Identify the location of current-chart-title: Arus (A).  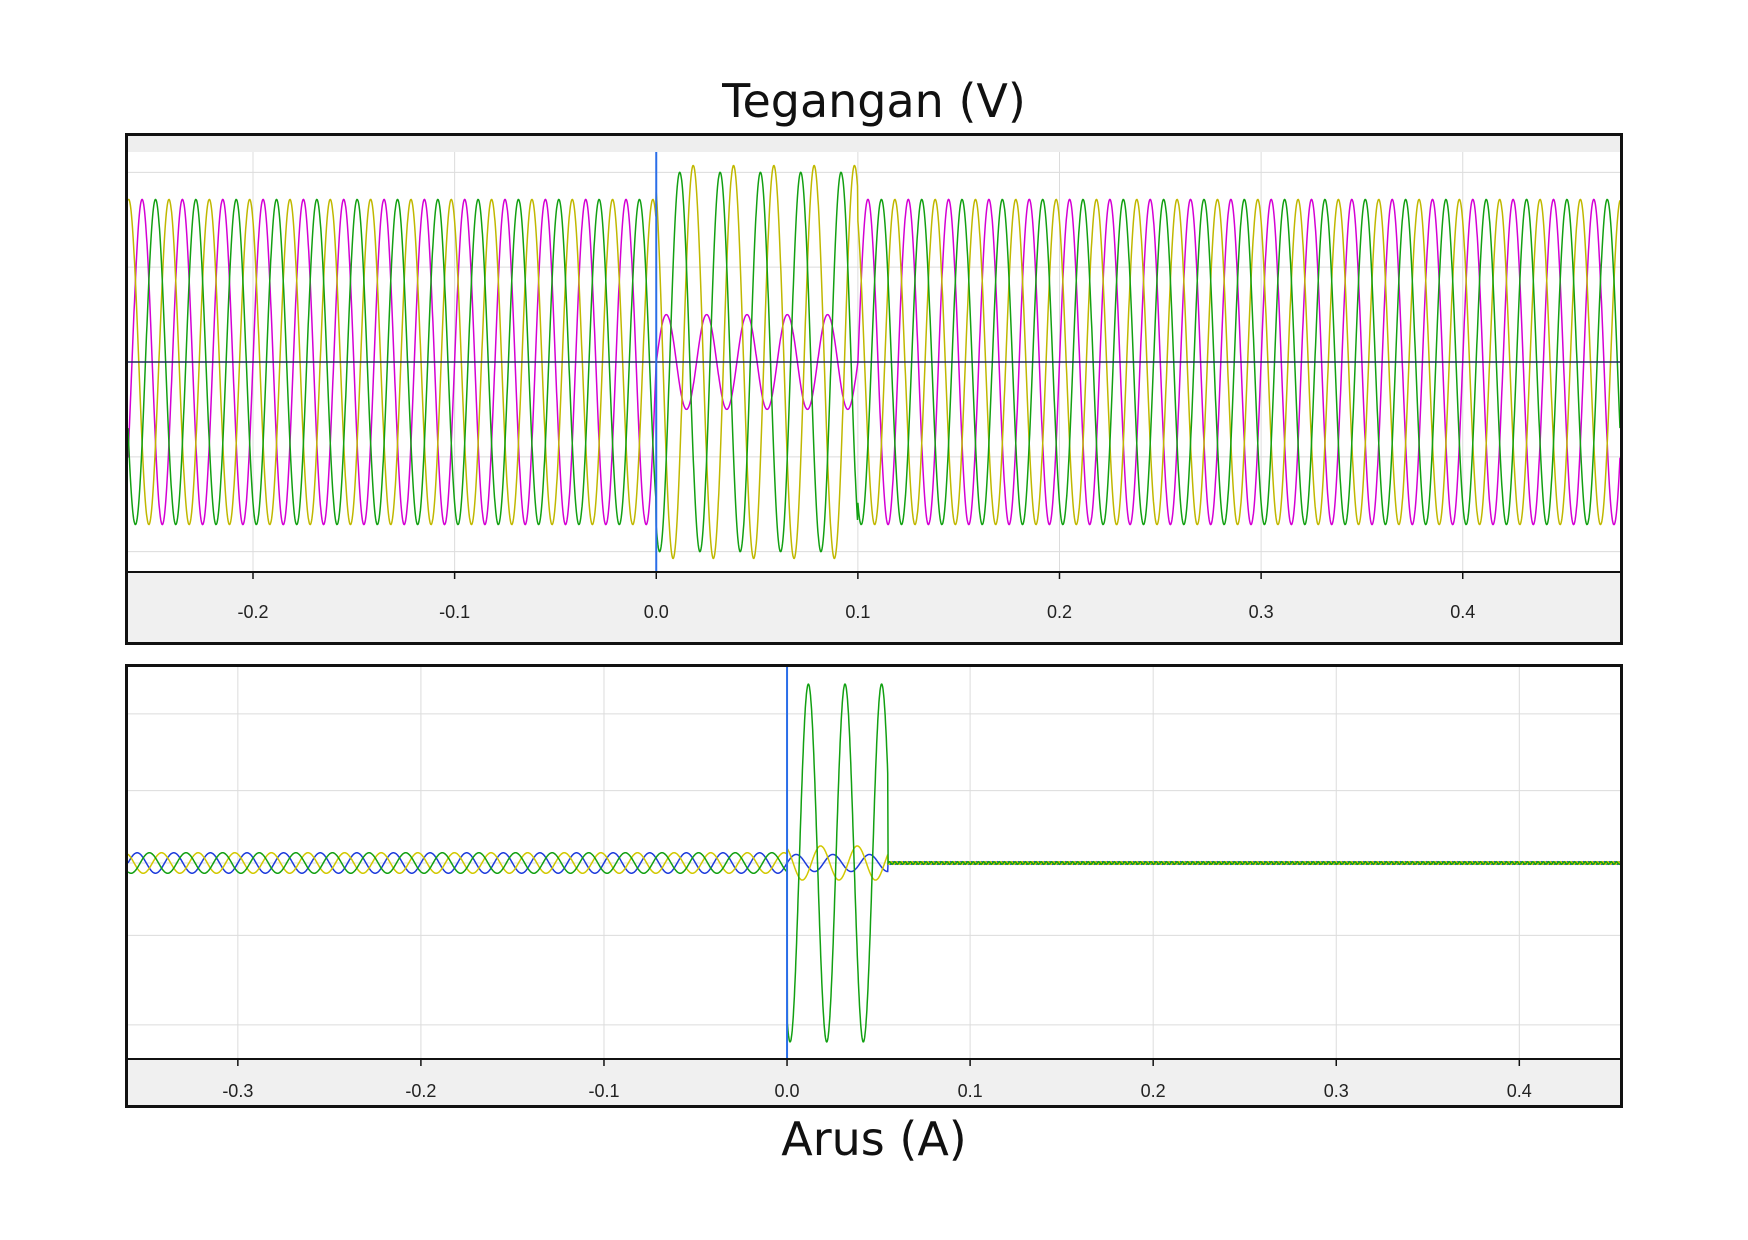
(874, 1139).